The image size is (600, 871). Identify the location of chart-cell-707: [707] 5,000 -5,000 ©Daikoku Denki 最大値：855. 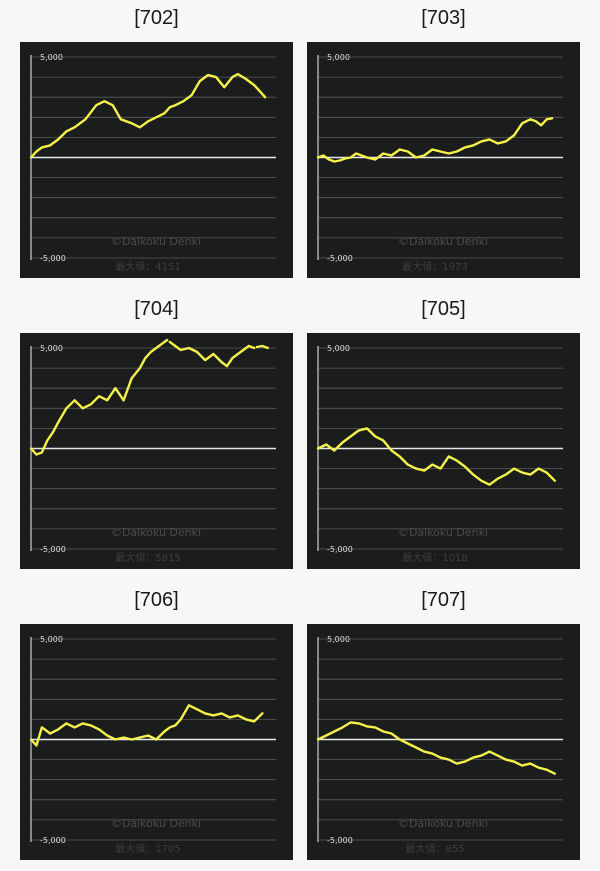
(443, 721).